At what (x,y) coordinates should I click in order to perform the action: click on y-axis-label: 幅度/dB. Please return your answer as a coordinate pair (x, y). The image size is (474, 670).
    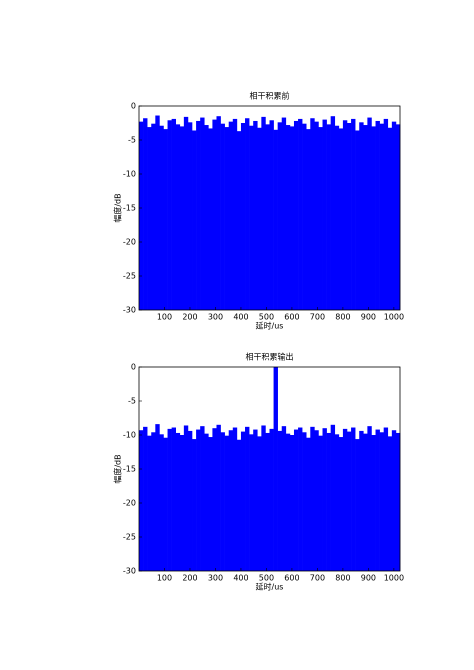
    Looking at the image, I should click on (118, 468).